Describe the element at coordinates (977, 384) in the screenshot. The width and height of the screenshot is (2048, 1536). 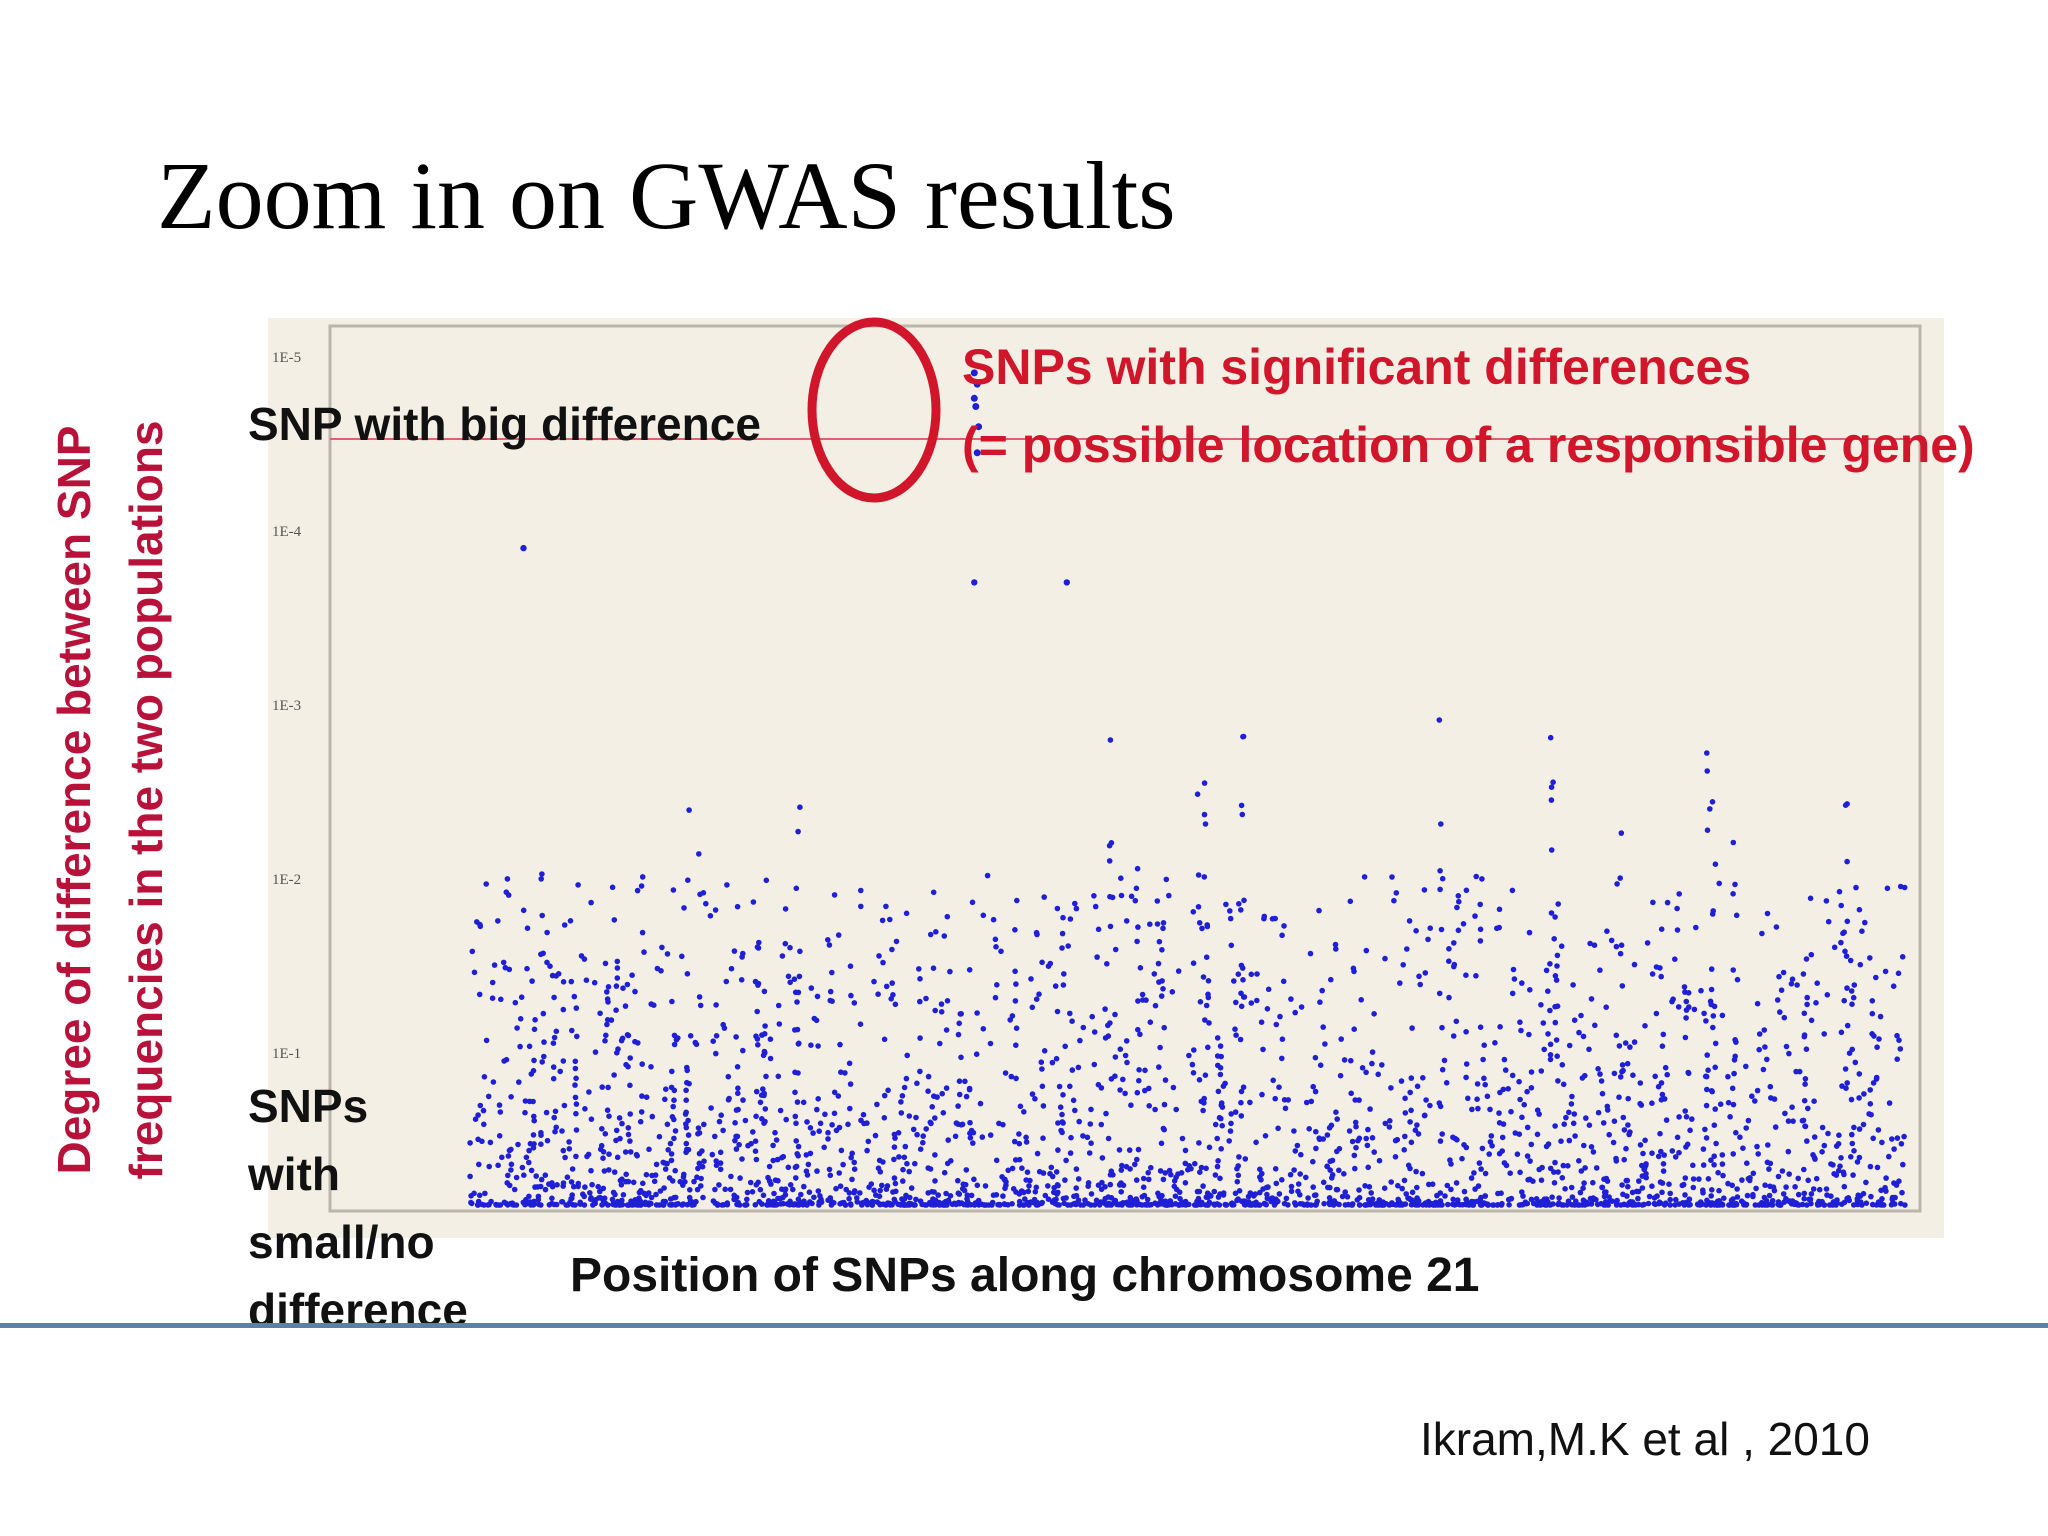
I see `significant-snp-point` at that location.